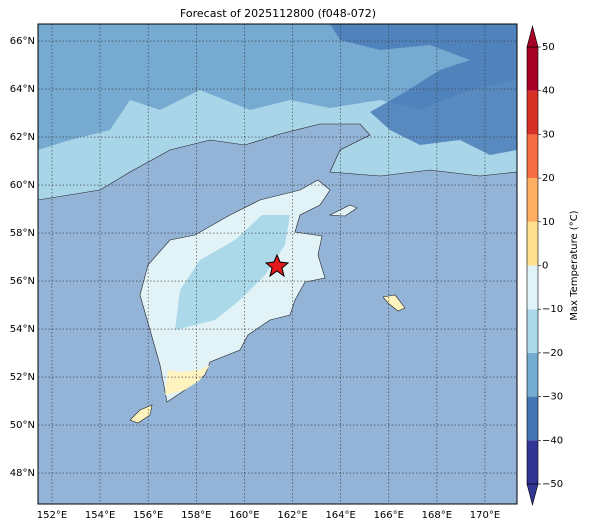  I want to click on colorbar-tick-label: 20, so click(548, 178).